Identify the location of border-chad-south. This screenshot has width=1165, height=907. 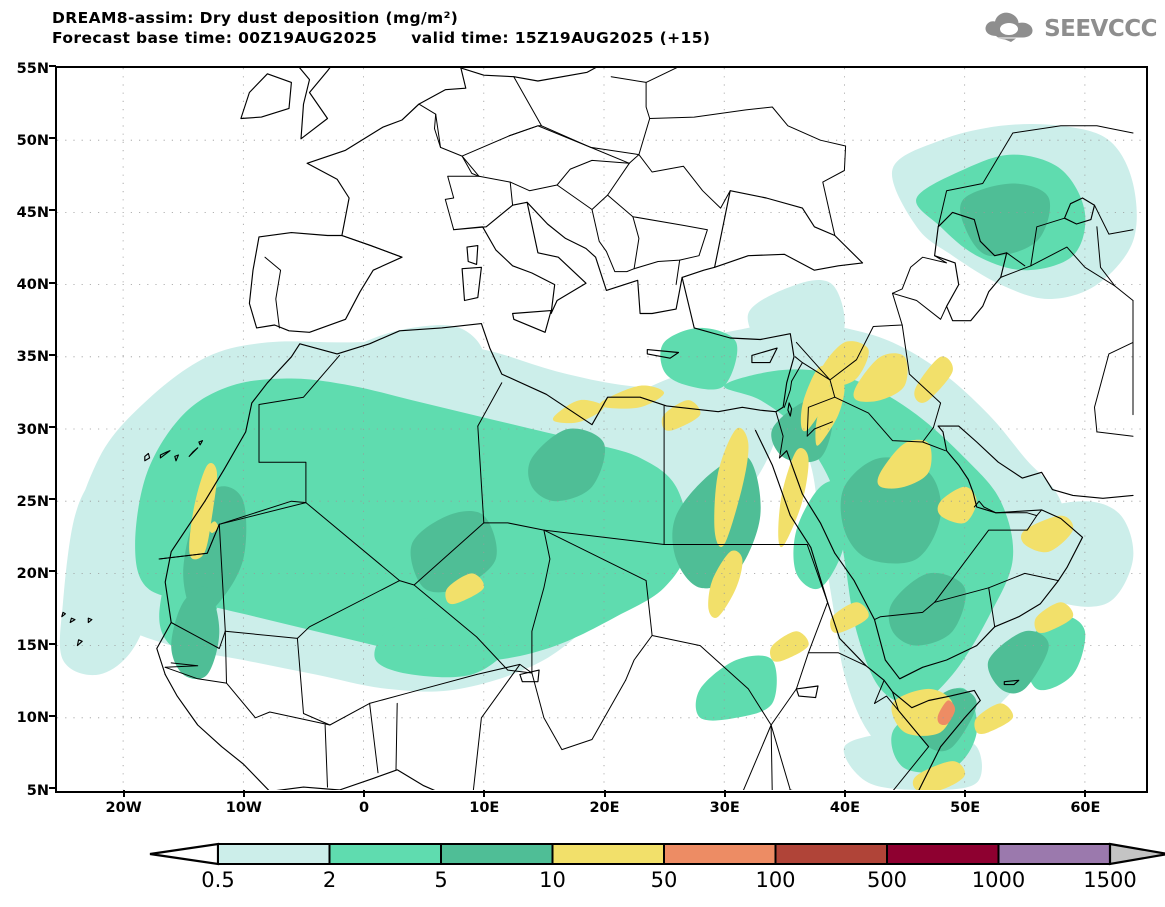
(579, 711).